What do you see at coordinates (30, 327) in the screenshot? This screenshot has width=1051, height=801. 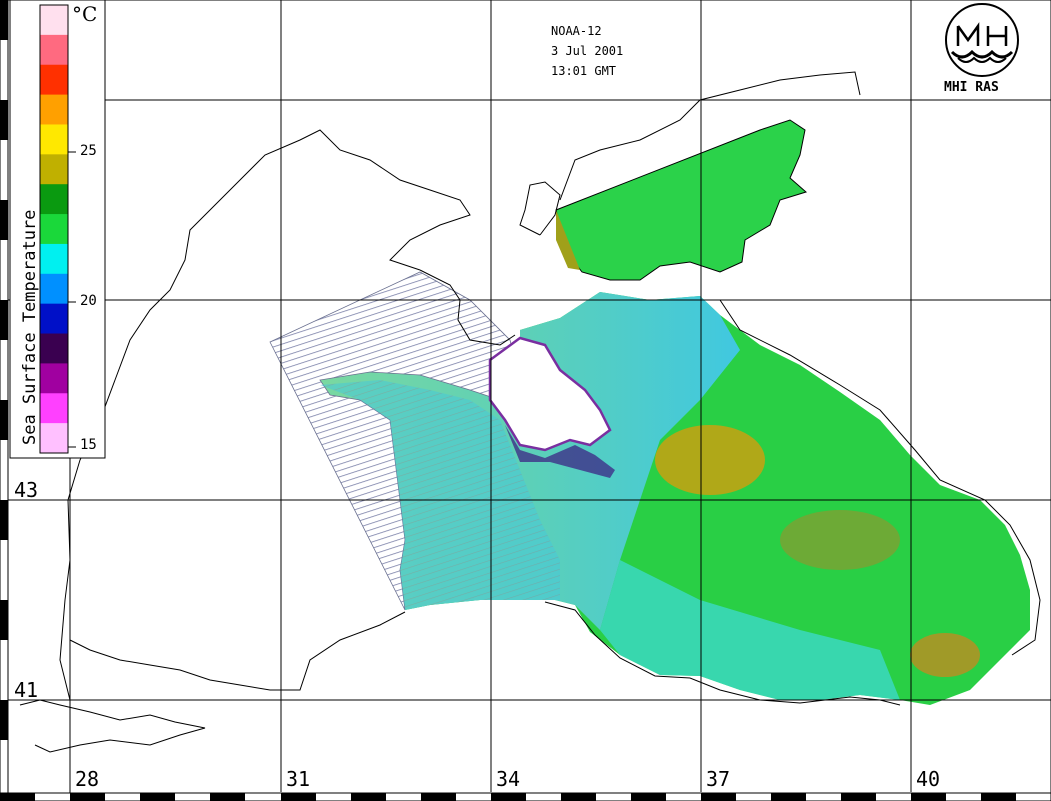 I see `colorbar-title: Sea Surface Temperature` at bounding box center [30, 327].